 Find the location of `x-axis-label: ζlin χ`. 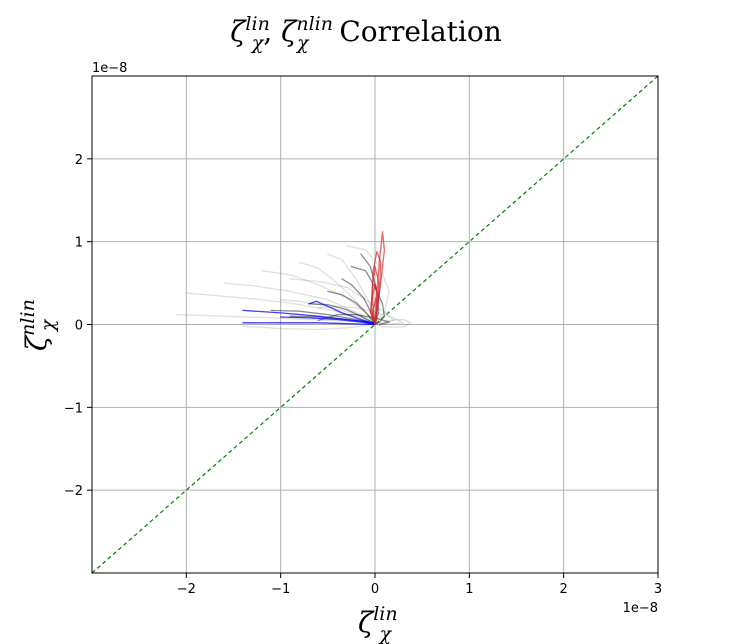

x-axis-label: ζlin χ is located at coordinates (378, 623).